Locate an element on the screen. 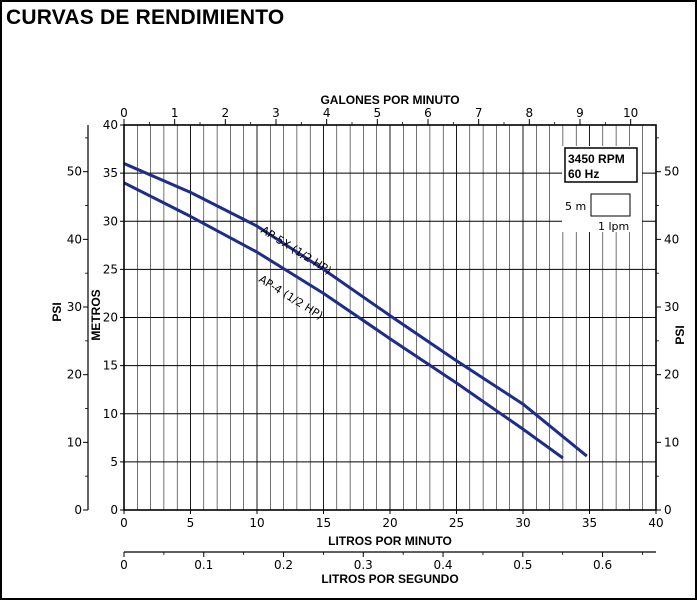 The height and width of the screenshot is (600, 697). scale-box is located at coordinates (610, 205).